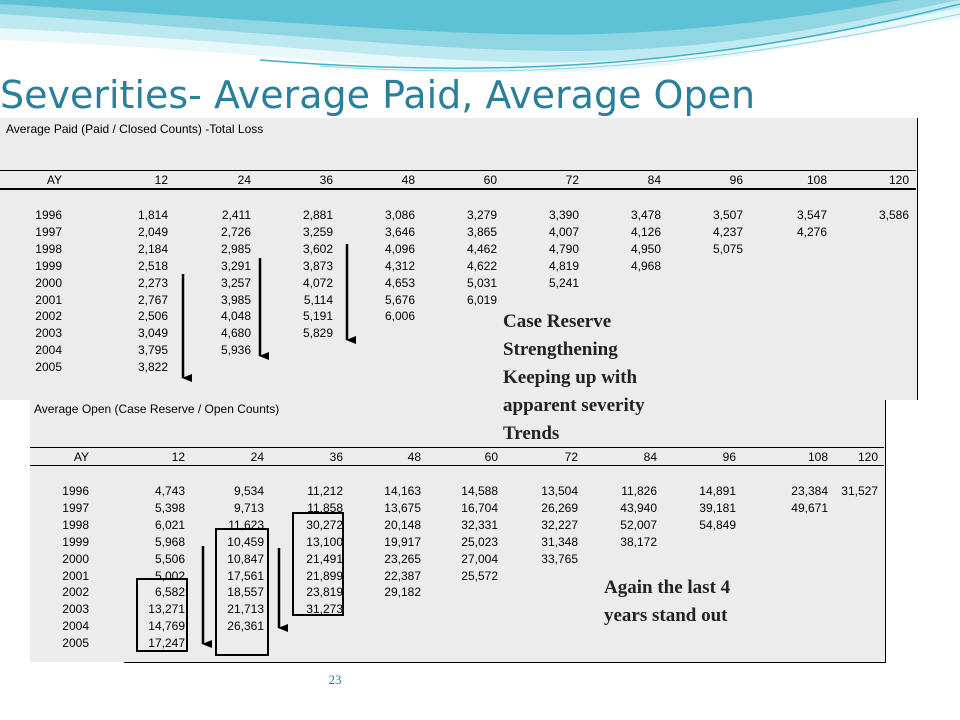 The width and height of the screenshot is (960, 720). What do you see at coordinates (399, 248) in the screenshot?
I see `table-cell: 4,096` at bounding box center [399, 248].